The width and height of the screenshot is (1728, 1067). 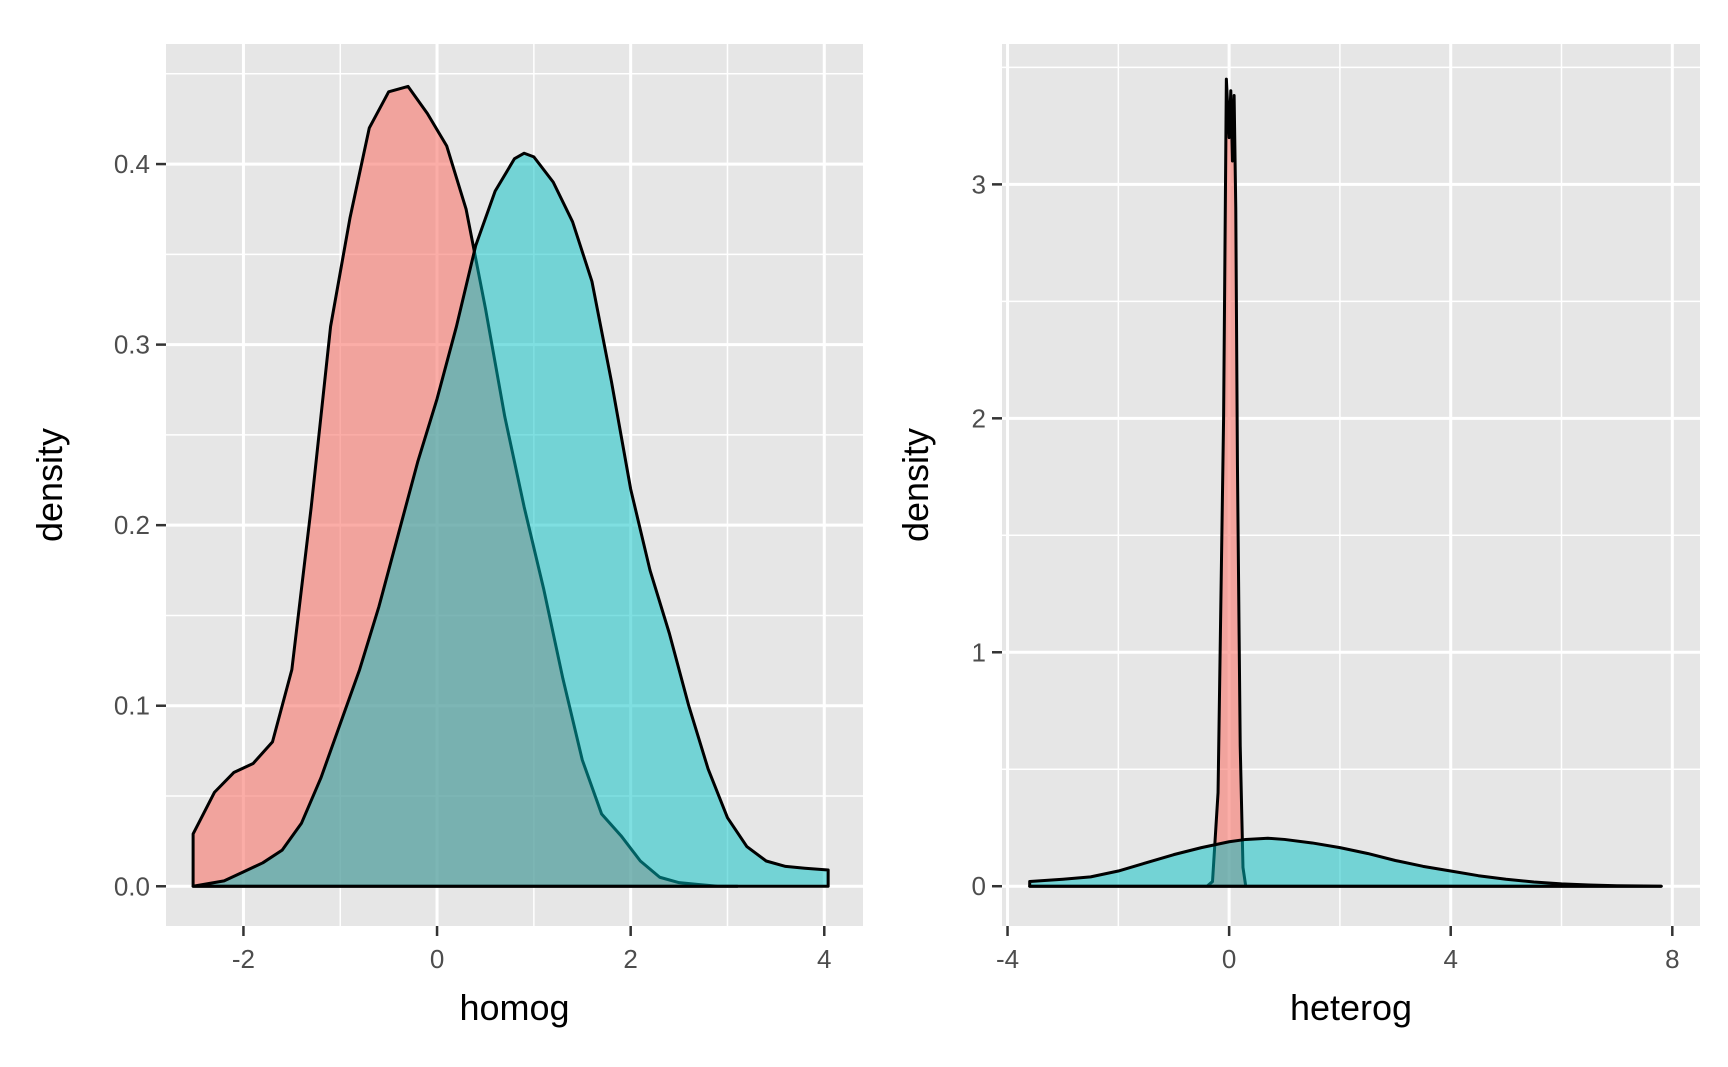 I want to click on y-tick-label: 0.1, so click(x=132, y=706).